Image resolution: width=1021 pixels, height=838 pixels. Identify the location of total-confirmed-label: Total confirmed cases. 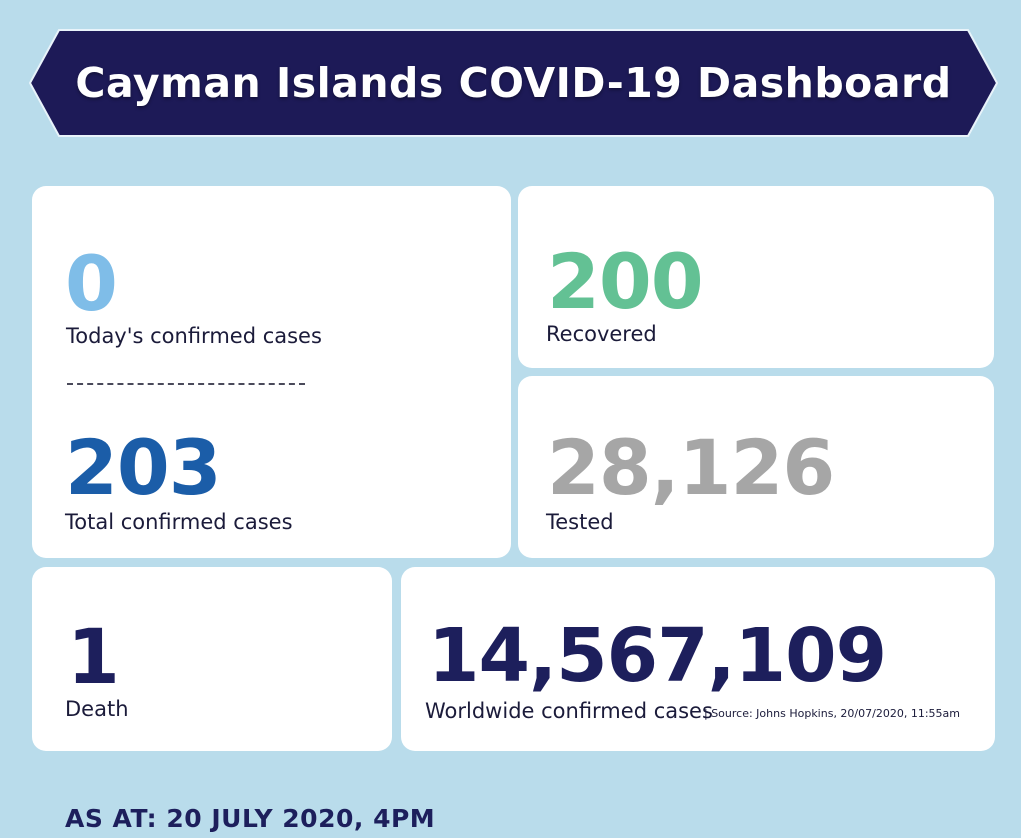
(179, 522).